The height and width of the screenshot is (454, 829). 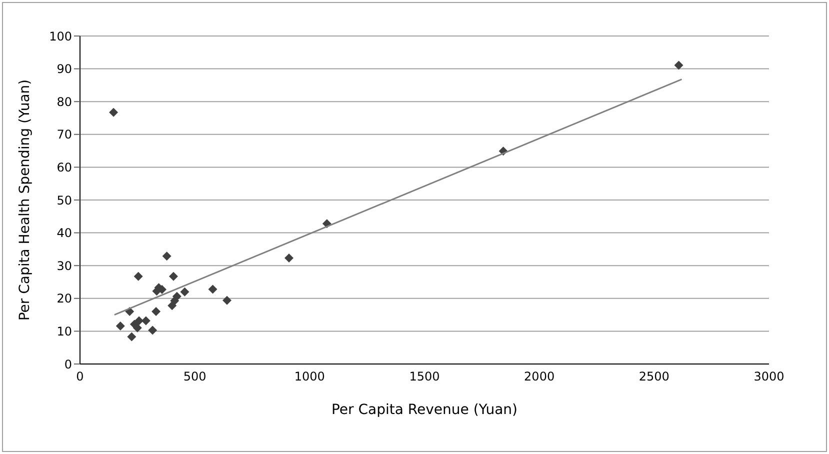 What do you see at coordinates (64, 265) in the screenshot?
I see `y-tick-label: 30` at bounding box center [64, 265].